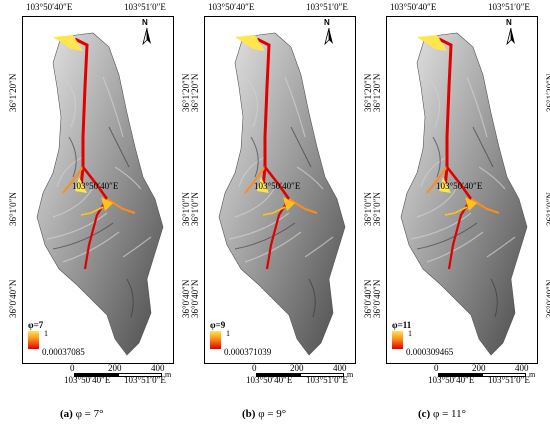 The width and height of the screenshot is (550, 430). I want to click on caption-a: (a) φ = 7°, so click(82, 414).